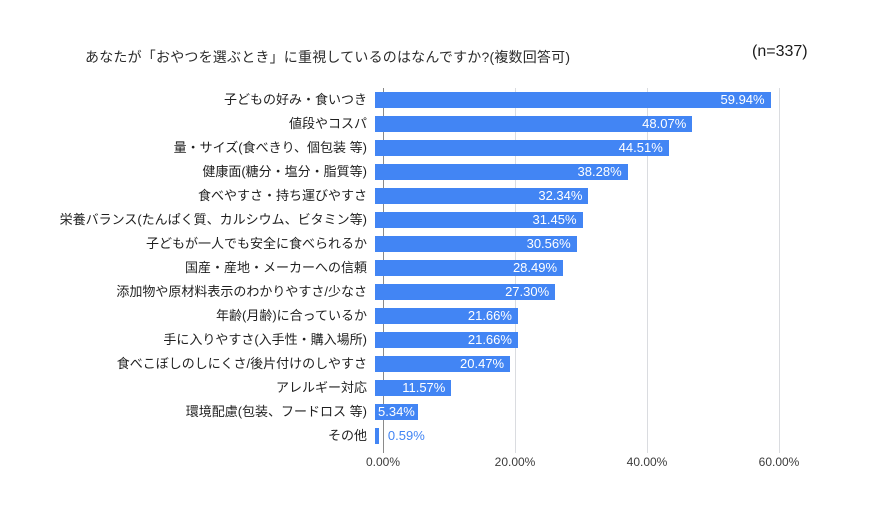 This screenshot has height=517, width=885. I want to click on bar-track: 0.59%, so click(630, 436).